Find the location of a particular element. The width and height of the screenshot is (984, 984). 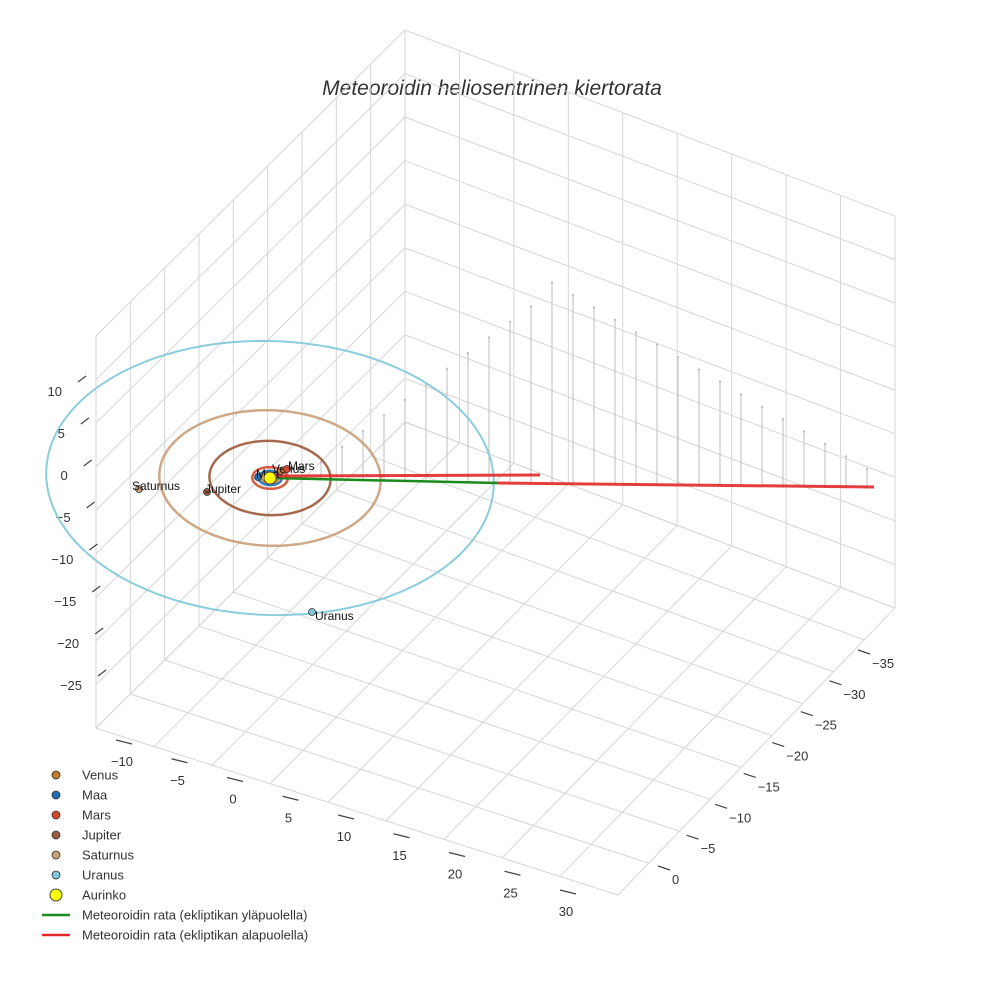

y-axis-tick-label: −30 is located at coordinates (854, 694).